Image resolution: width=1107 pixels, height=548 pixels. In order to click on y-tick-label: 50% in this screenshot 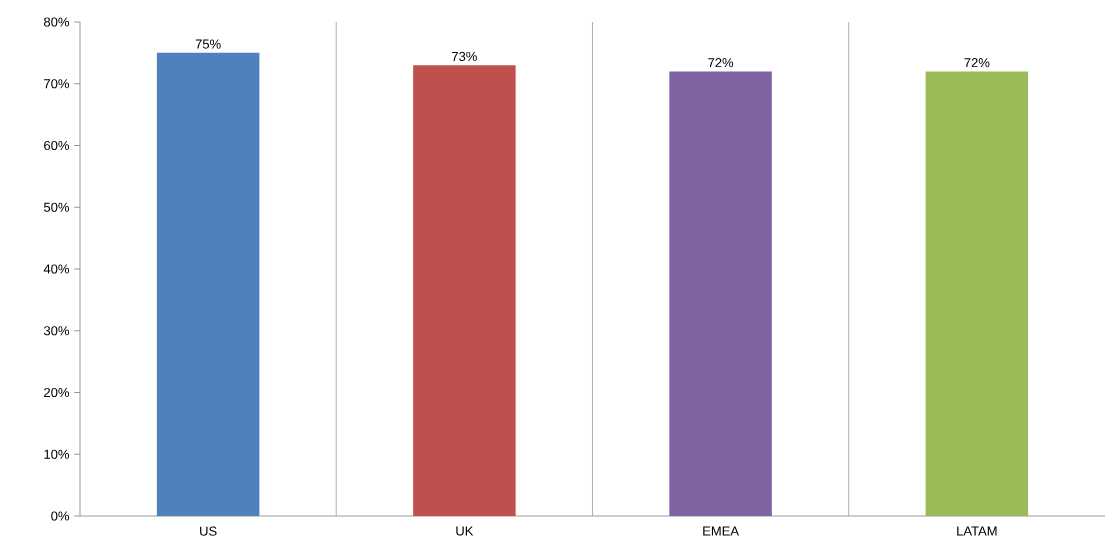, I will do `click(56, 207)`.